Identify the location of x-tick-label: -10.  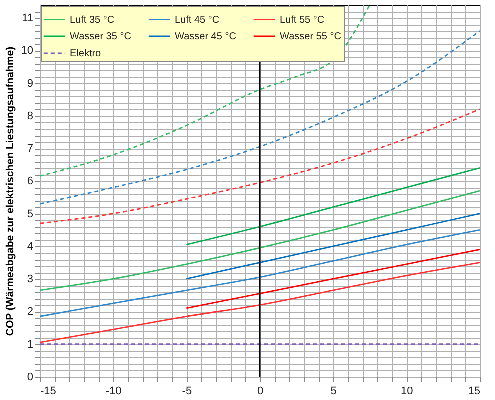
(114, 392).